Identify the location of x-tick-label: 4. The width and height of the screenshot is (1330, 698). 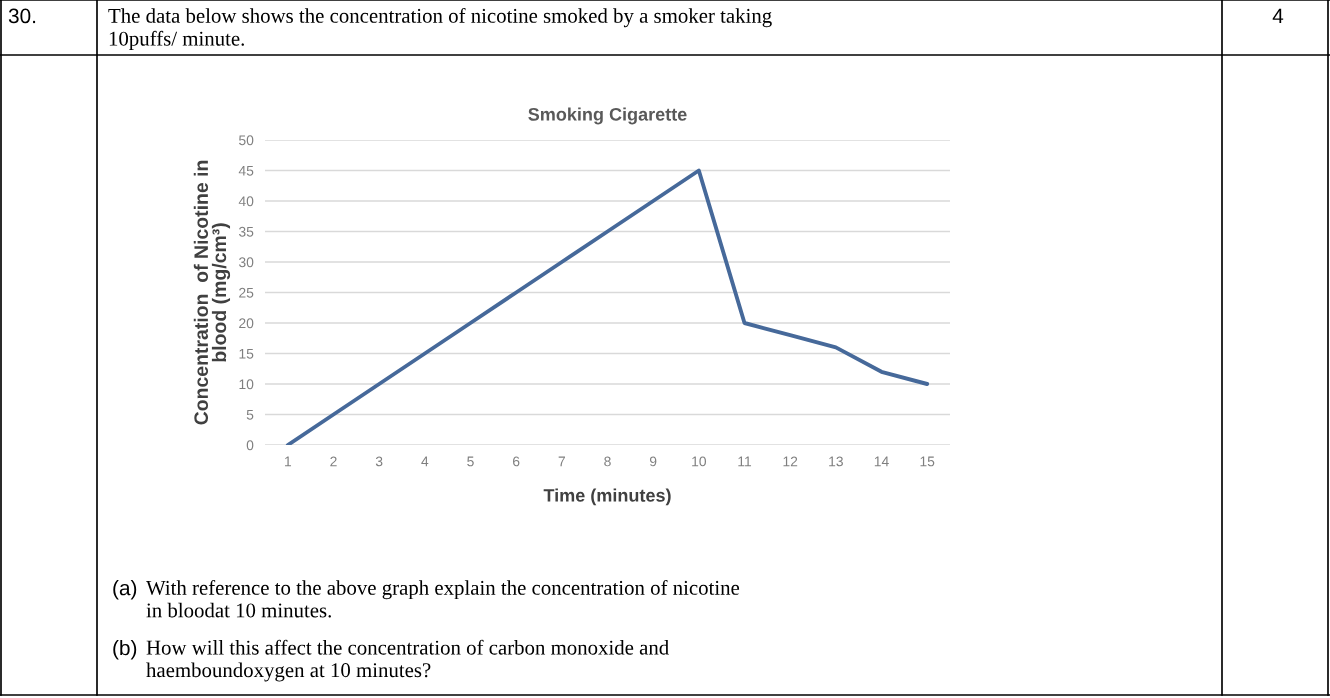
(425, 461).